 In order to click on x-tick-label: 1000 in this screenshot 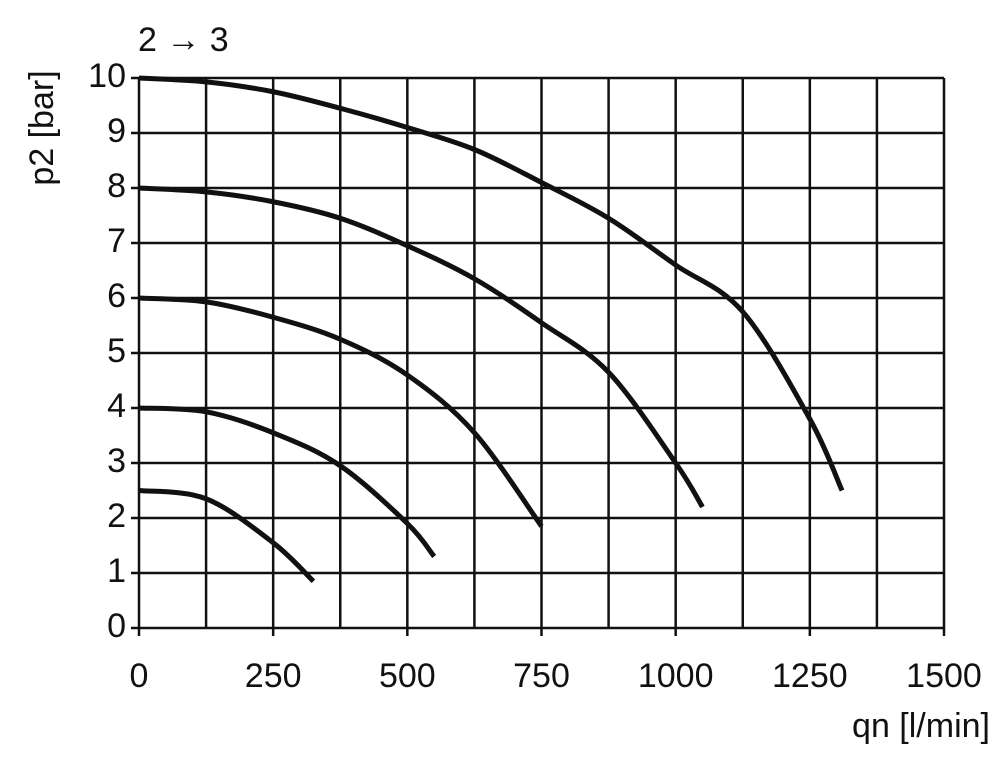, I will do `click(676, 676)`.